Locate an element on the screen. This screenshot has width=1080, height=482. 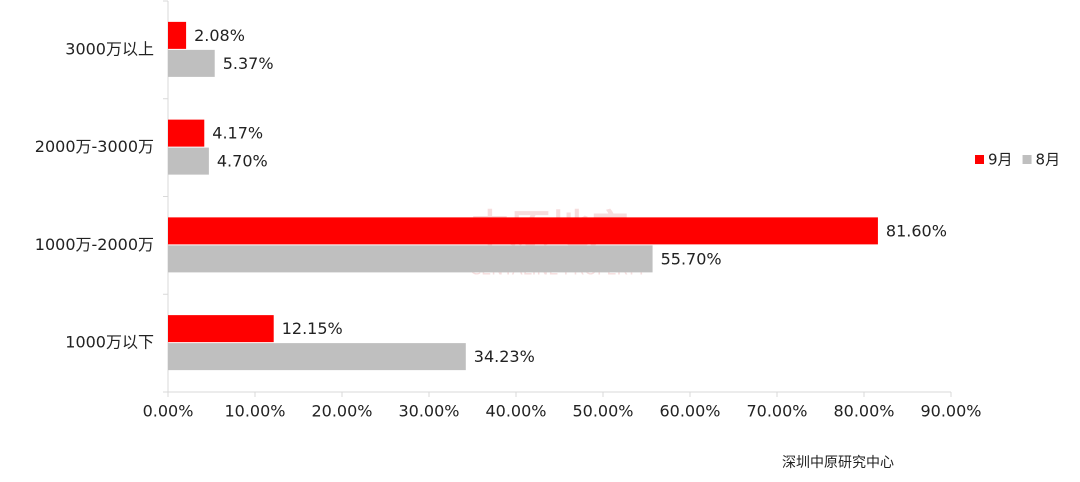
y-tick-label: 1000万以下 is located at coordinates (109, 342).